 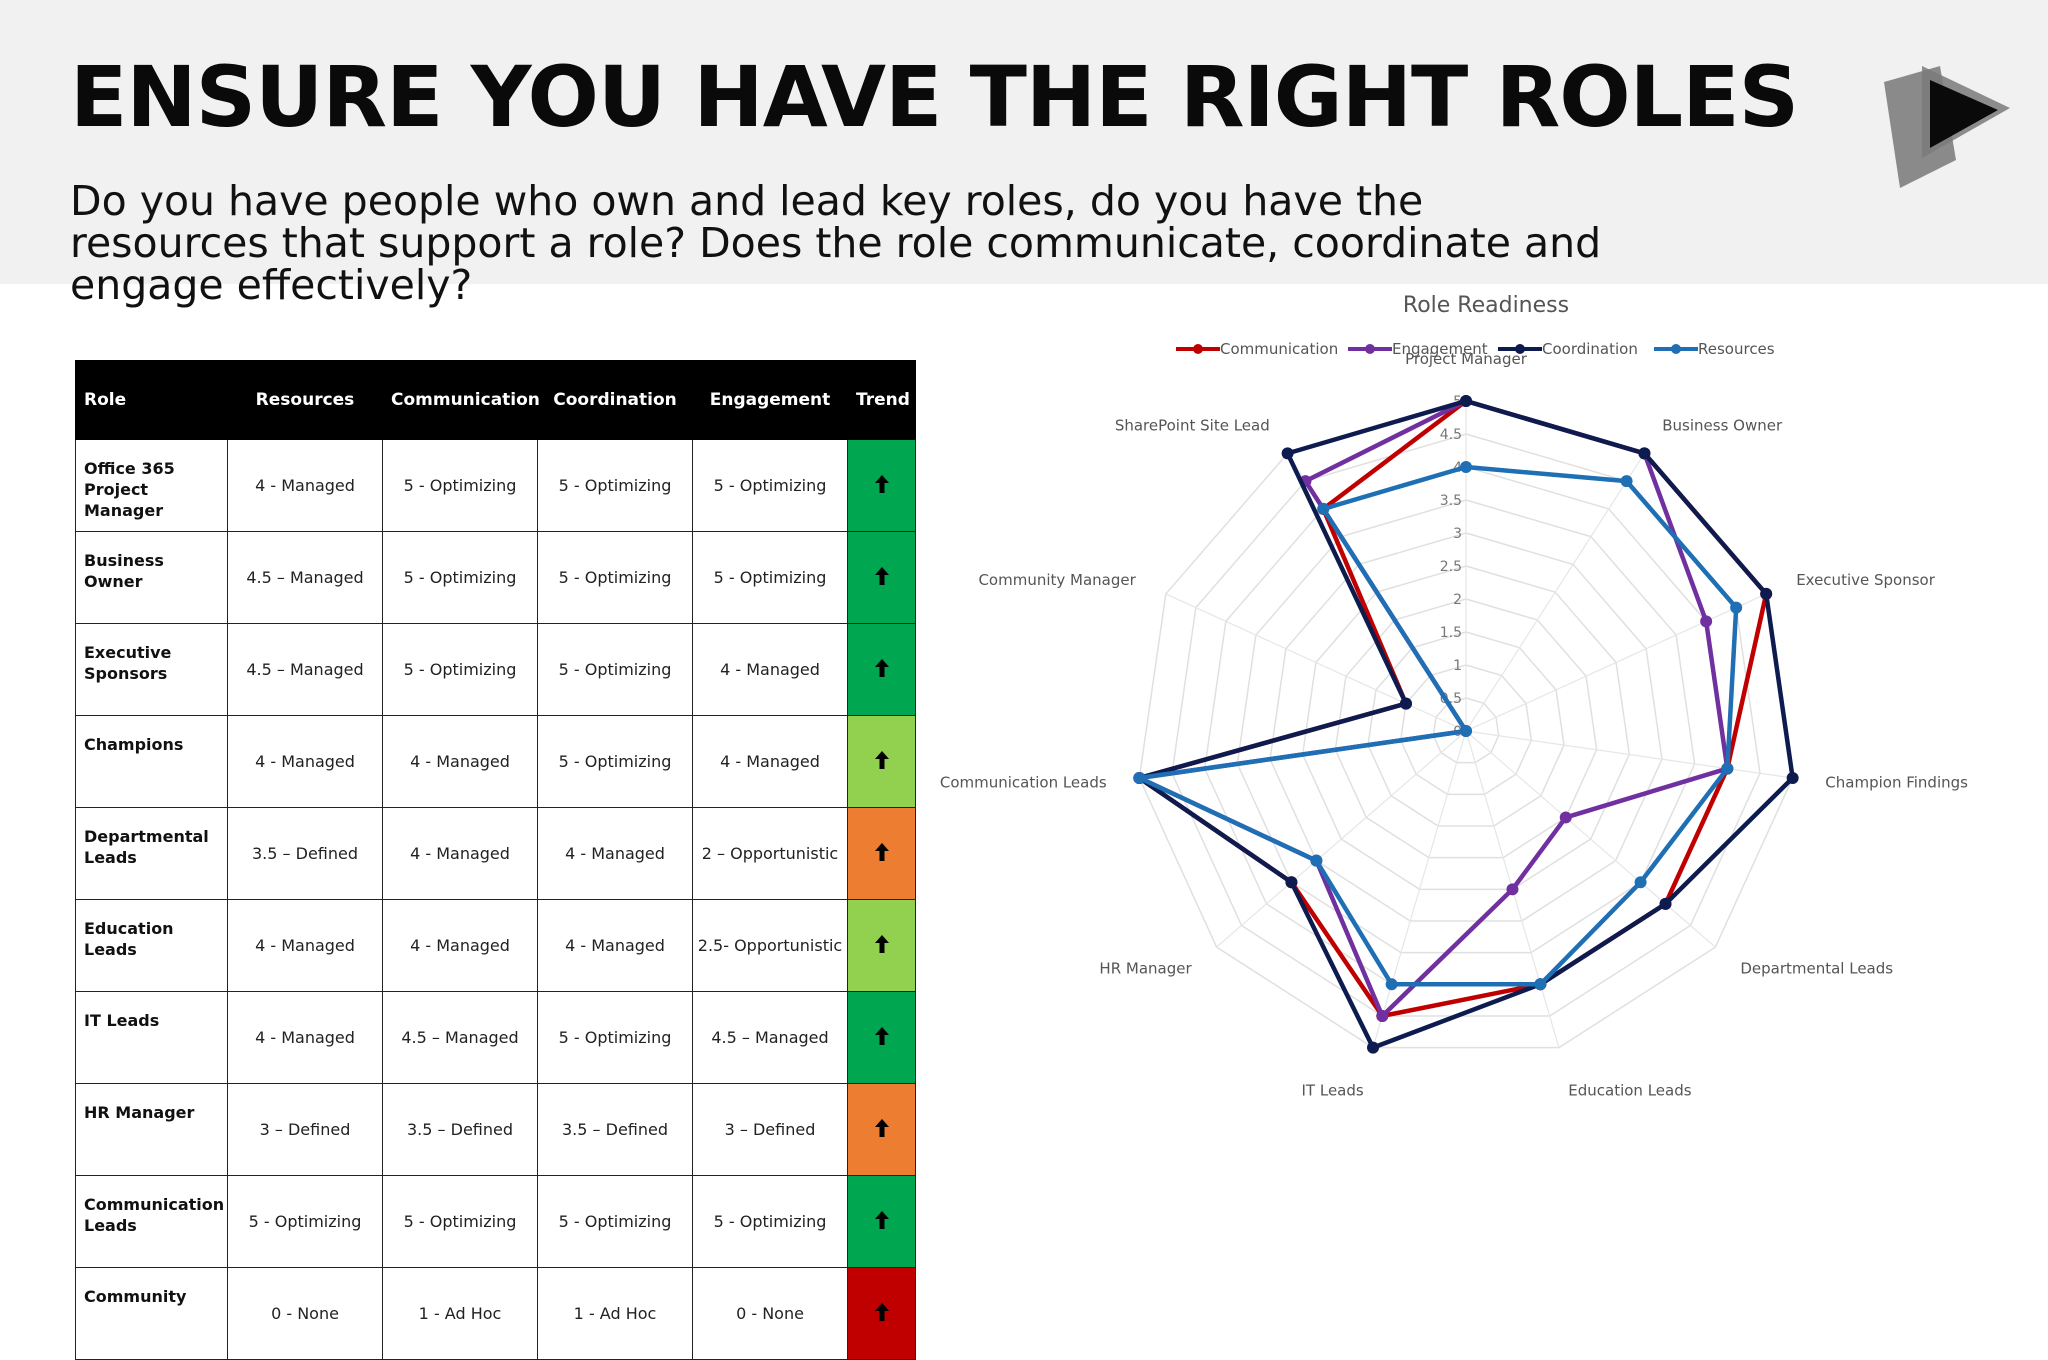 I want to click on radial-tick-label: 2.5, so click(x=1451, y=567).